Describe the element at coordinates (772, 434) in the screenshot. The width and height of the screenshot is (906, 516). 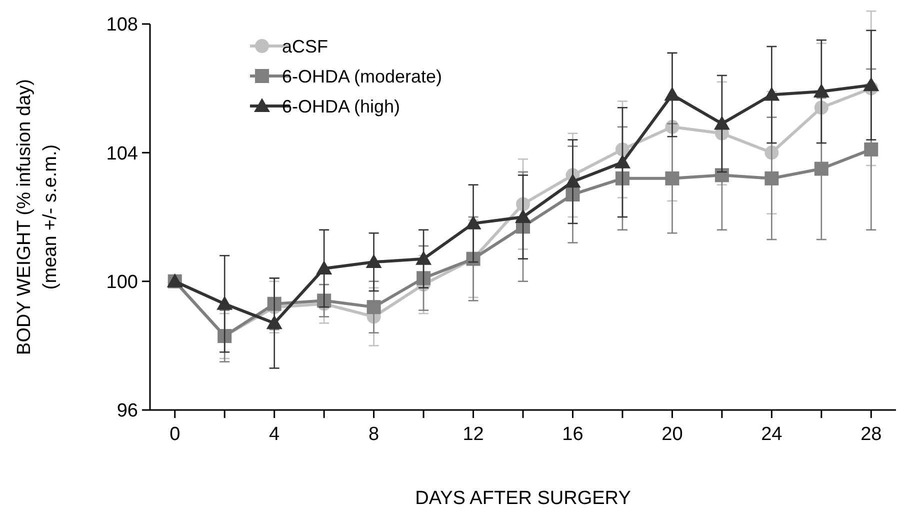
I see `x-tick-label: 24` at that location.